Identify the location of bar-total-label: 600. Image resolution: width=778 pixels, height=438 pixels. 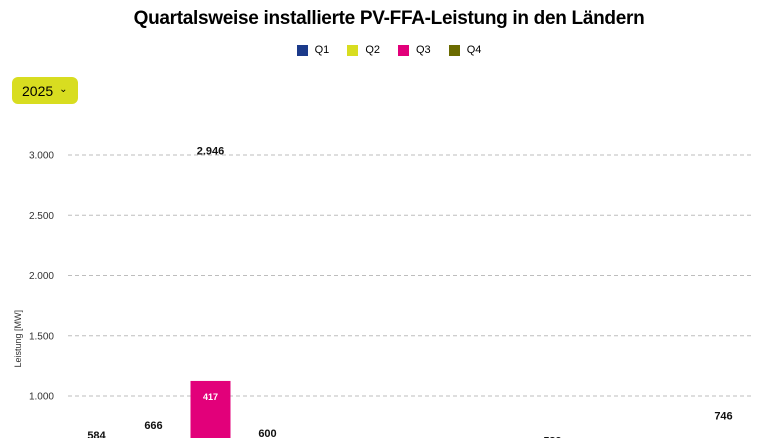
(267, 433).